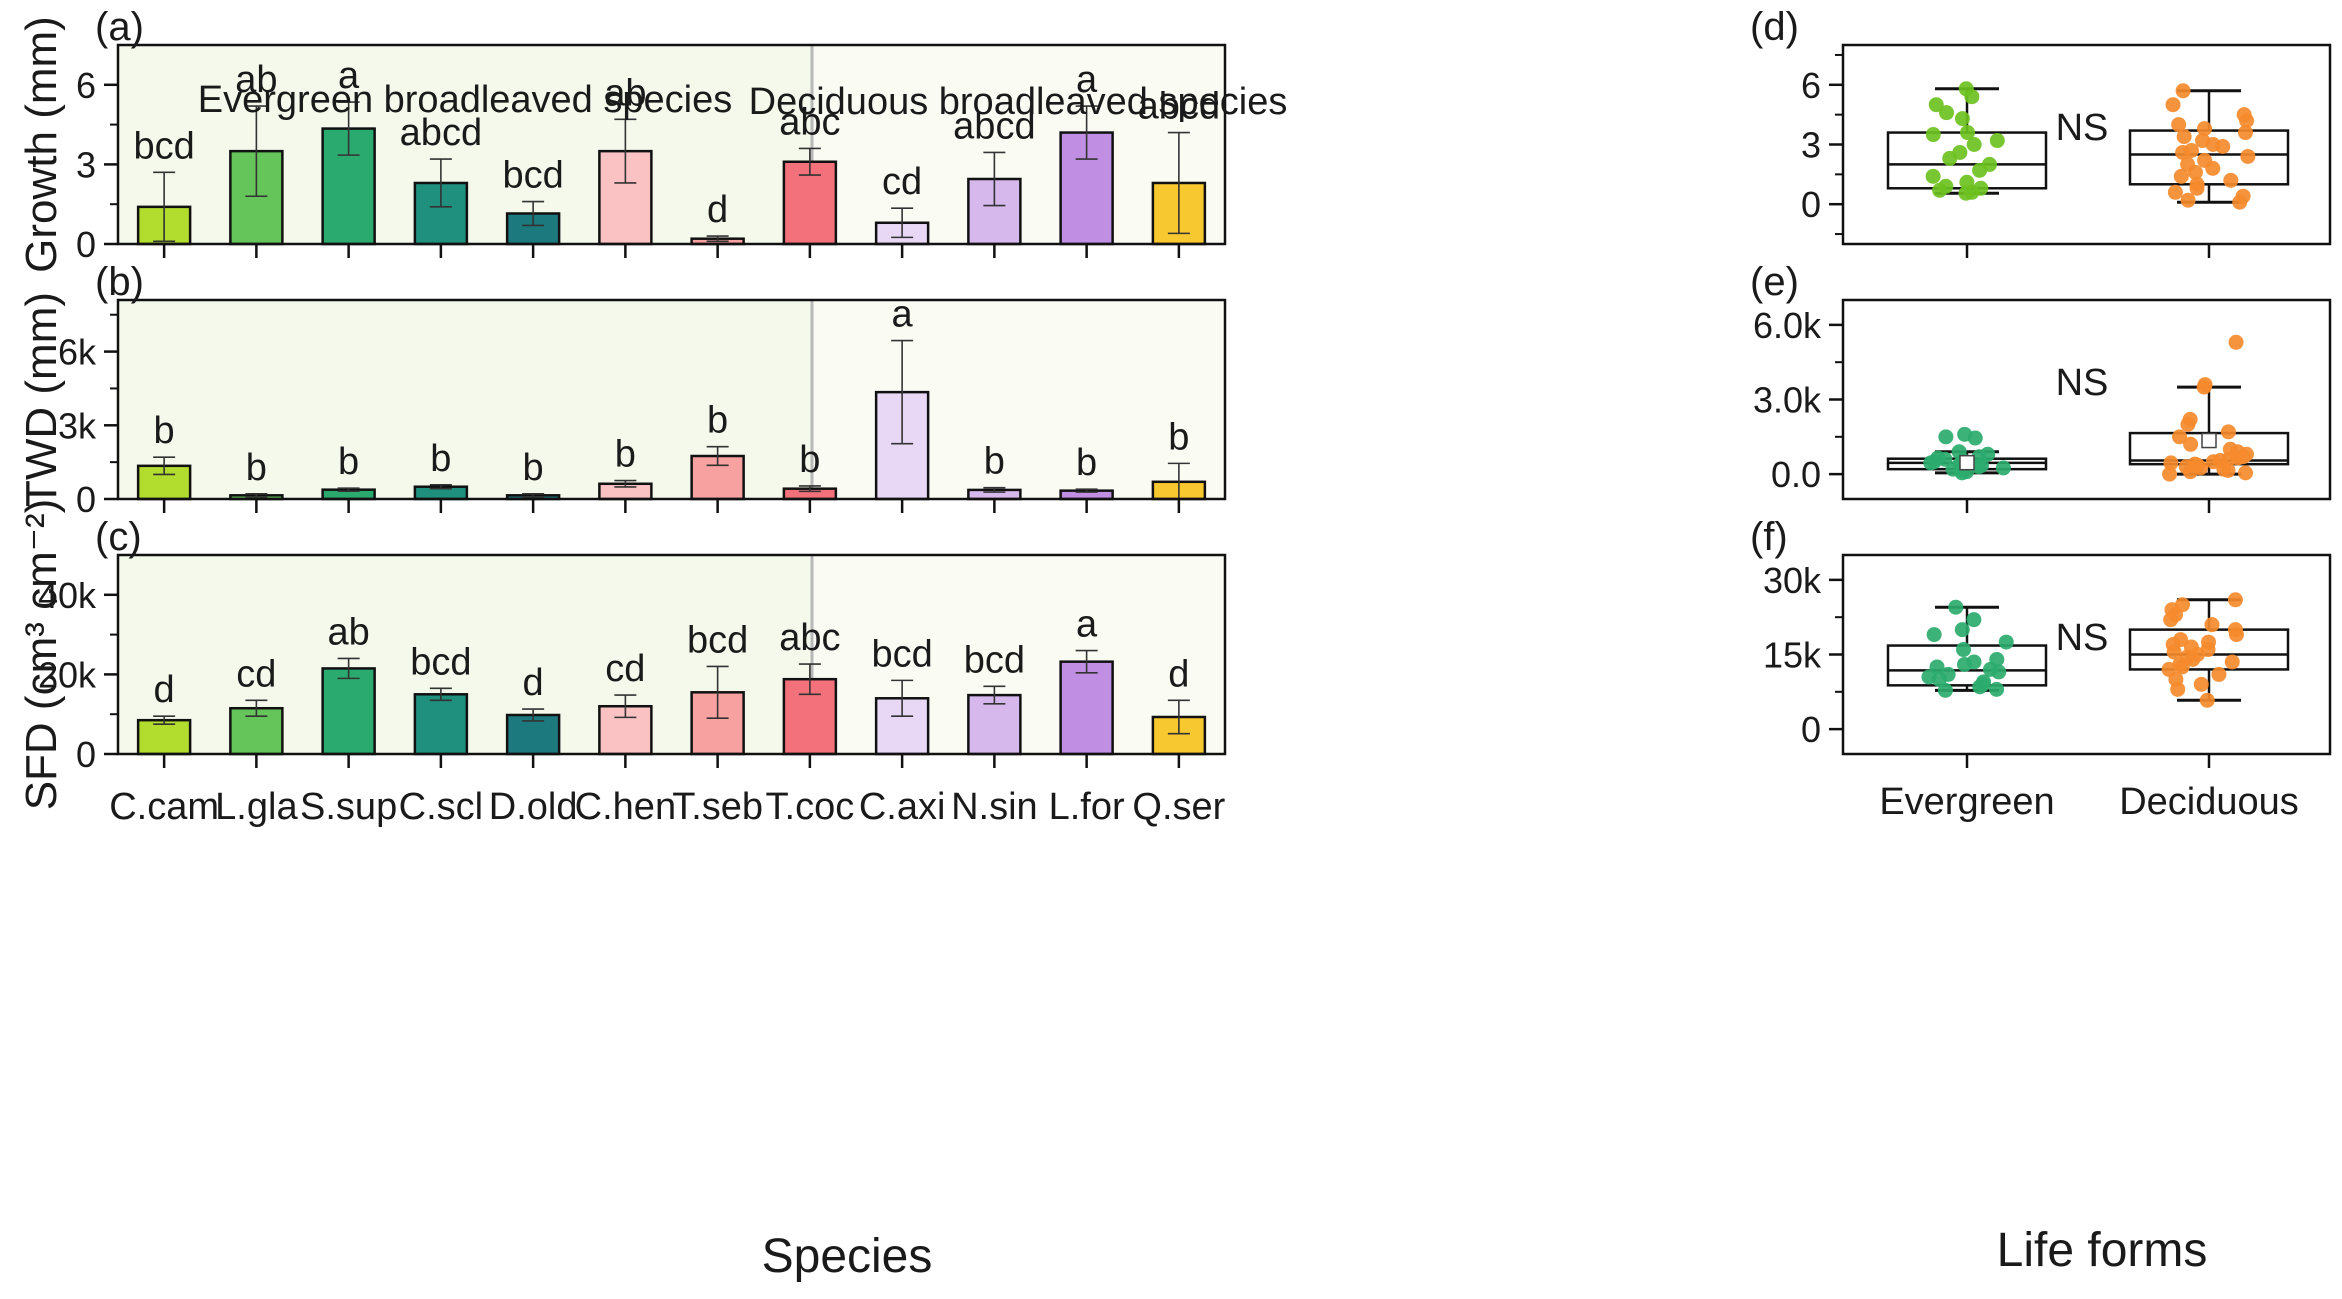  I want to click on significance-letter-C.hen: cd, so click(625, 669).